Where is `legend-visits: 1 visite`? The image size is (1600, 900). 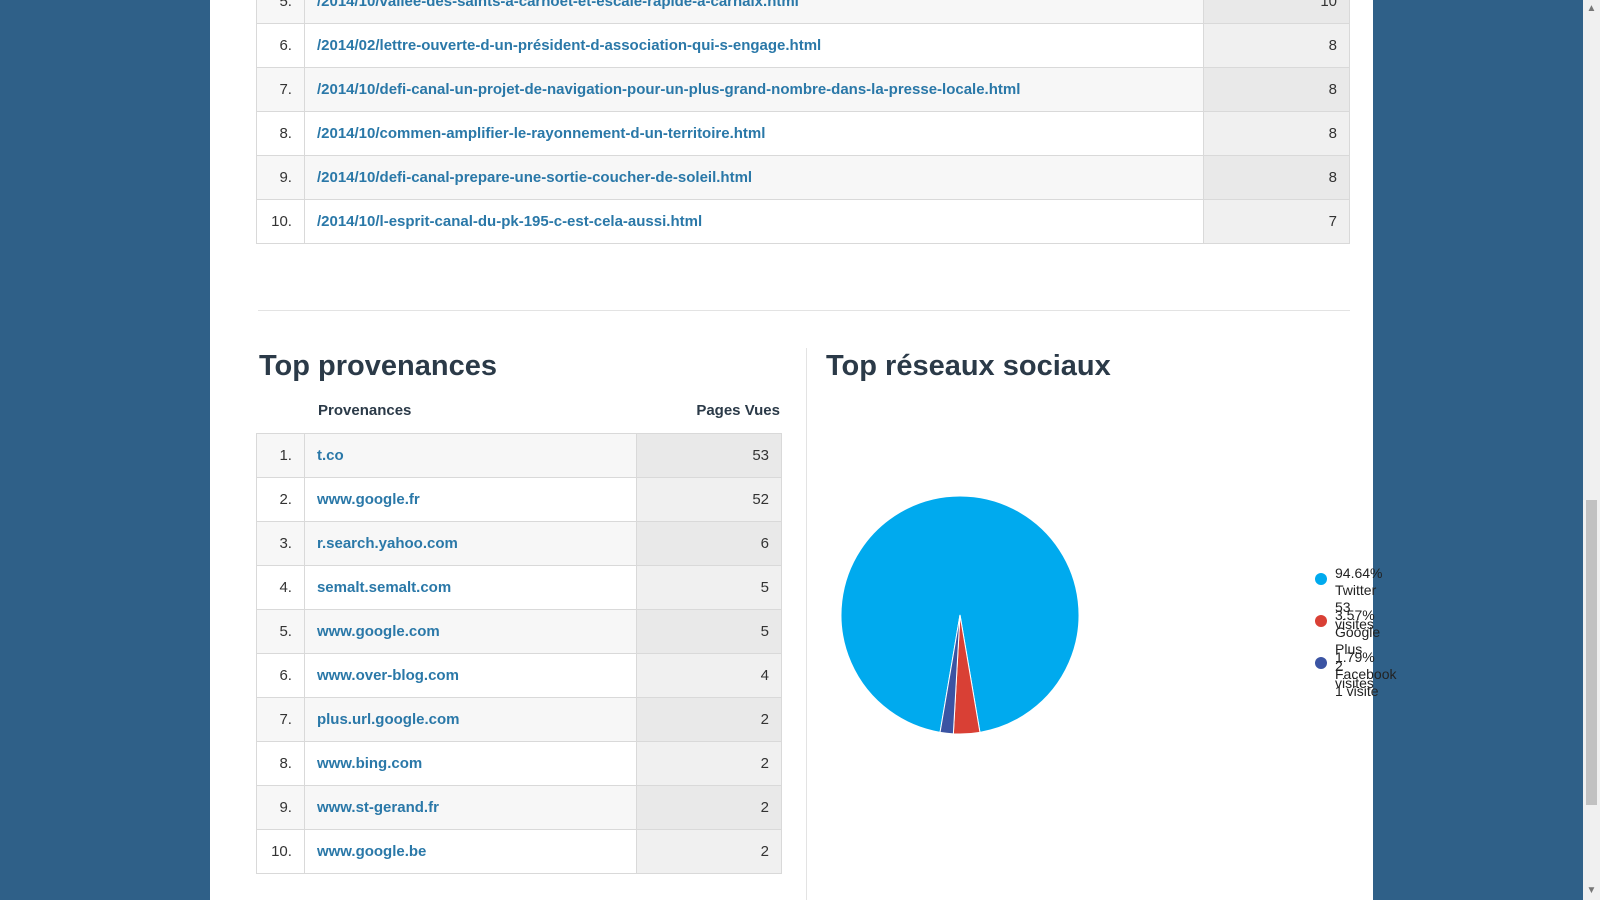
legend-visits: 1 visite is located at coordinates (1357, 691).